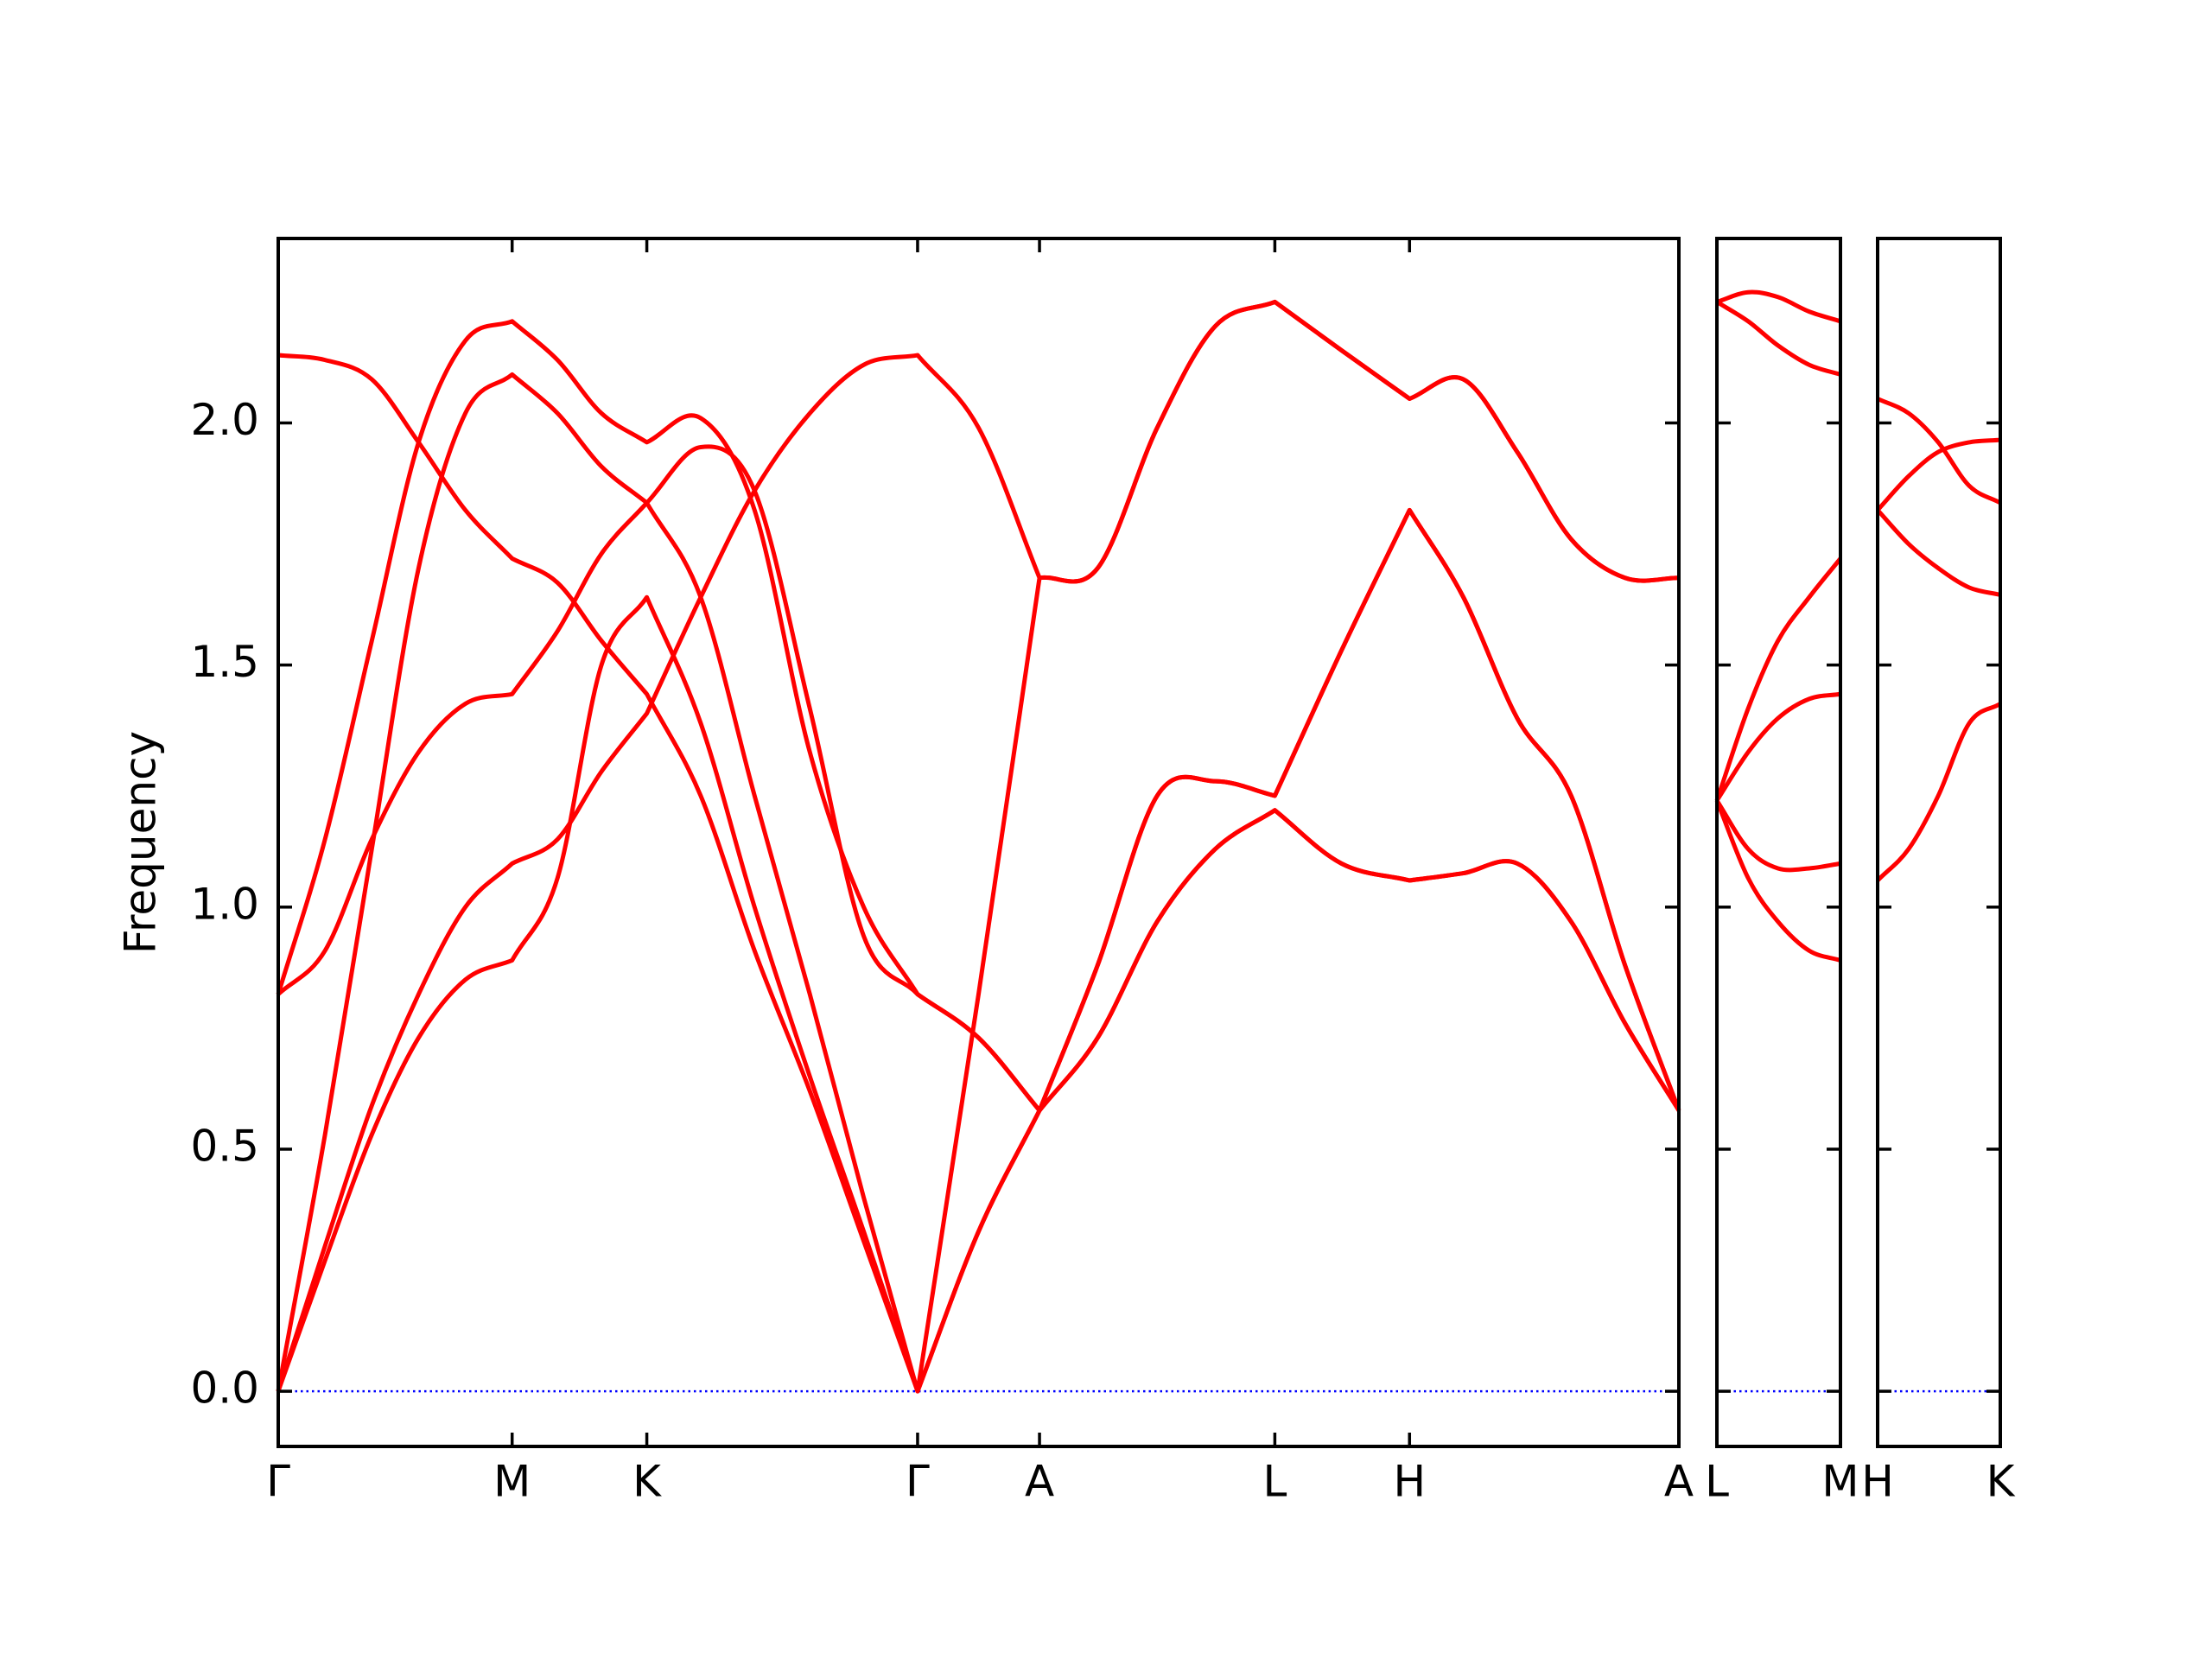 This screenshot has width=2212, height=1659. Describe the element at coordinates (224, 1388) in the screenshot. I see `y-tick-label: 0.0` at that location.